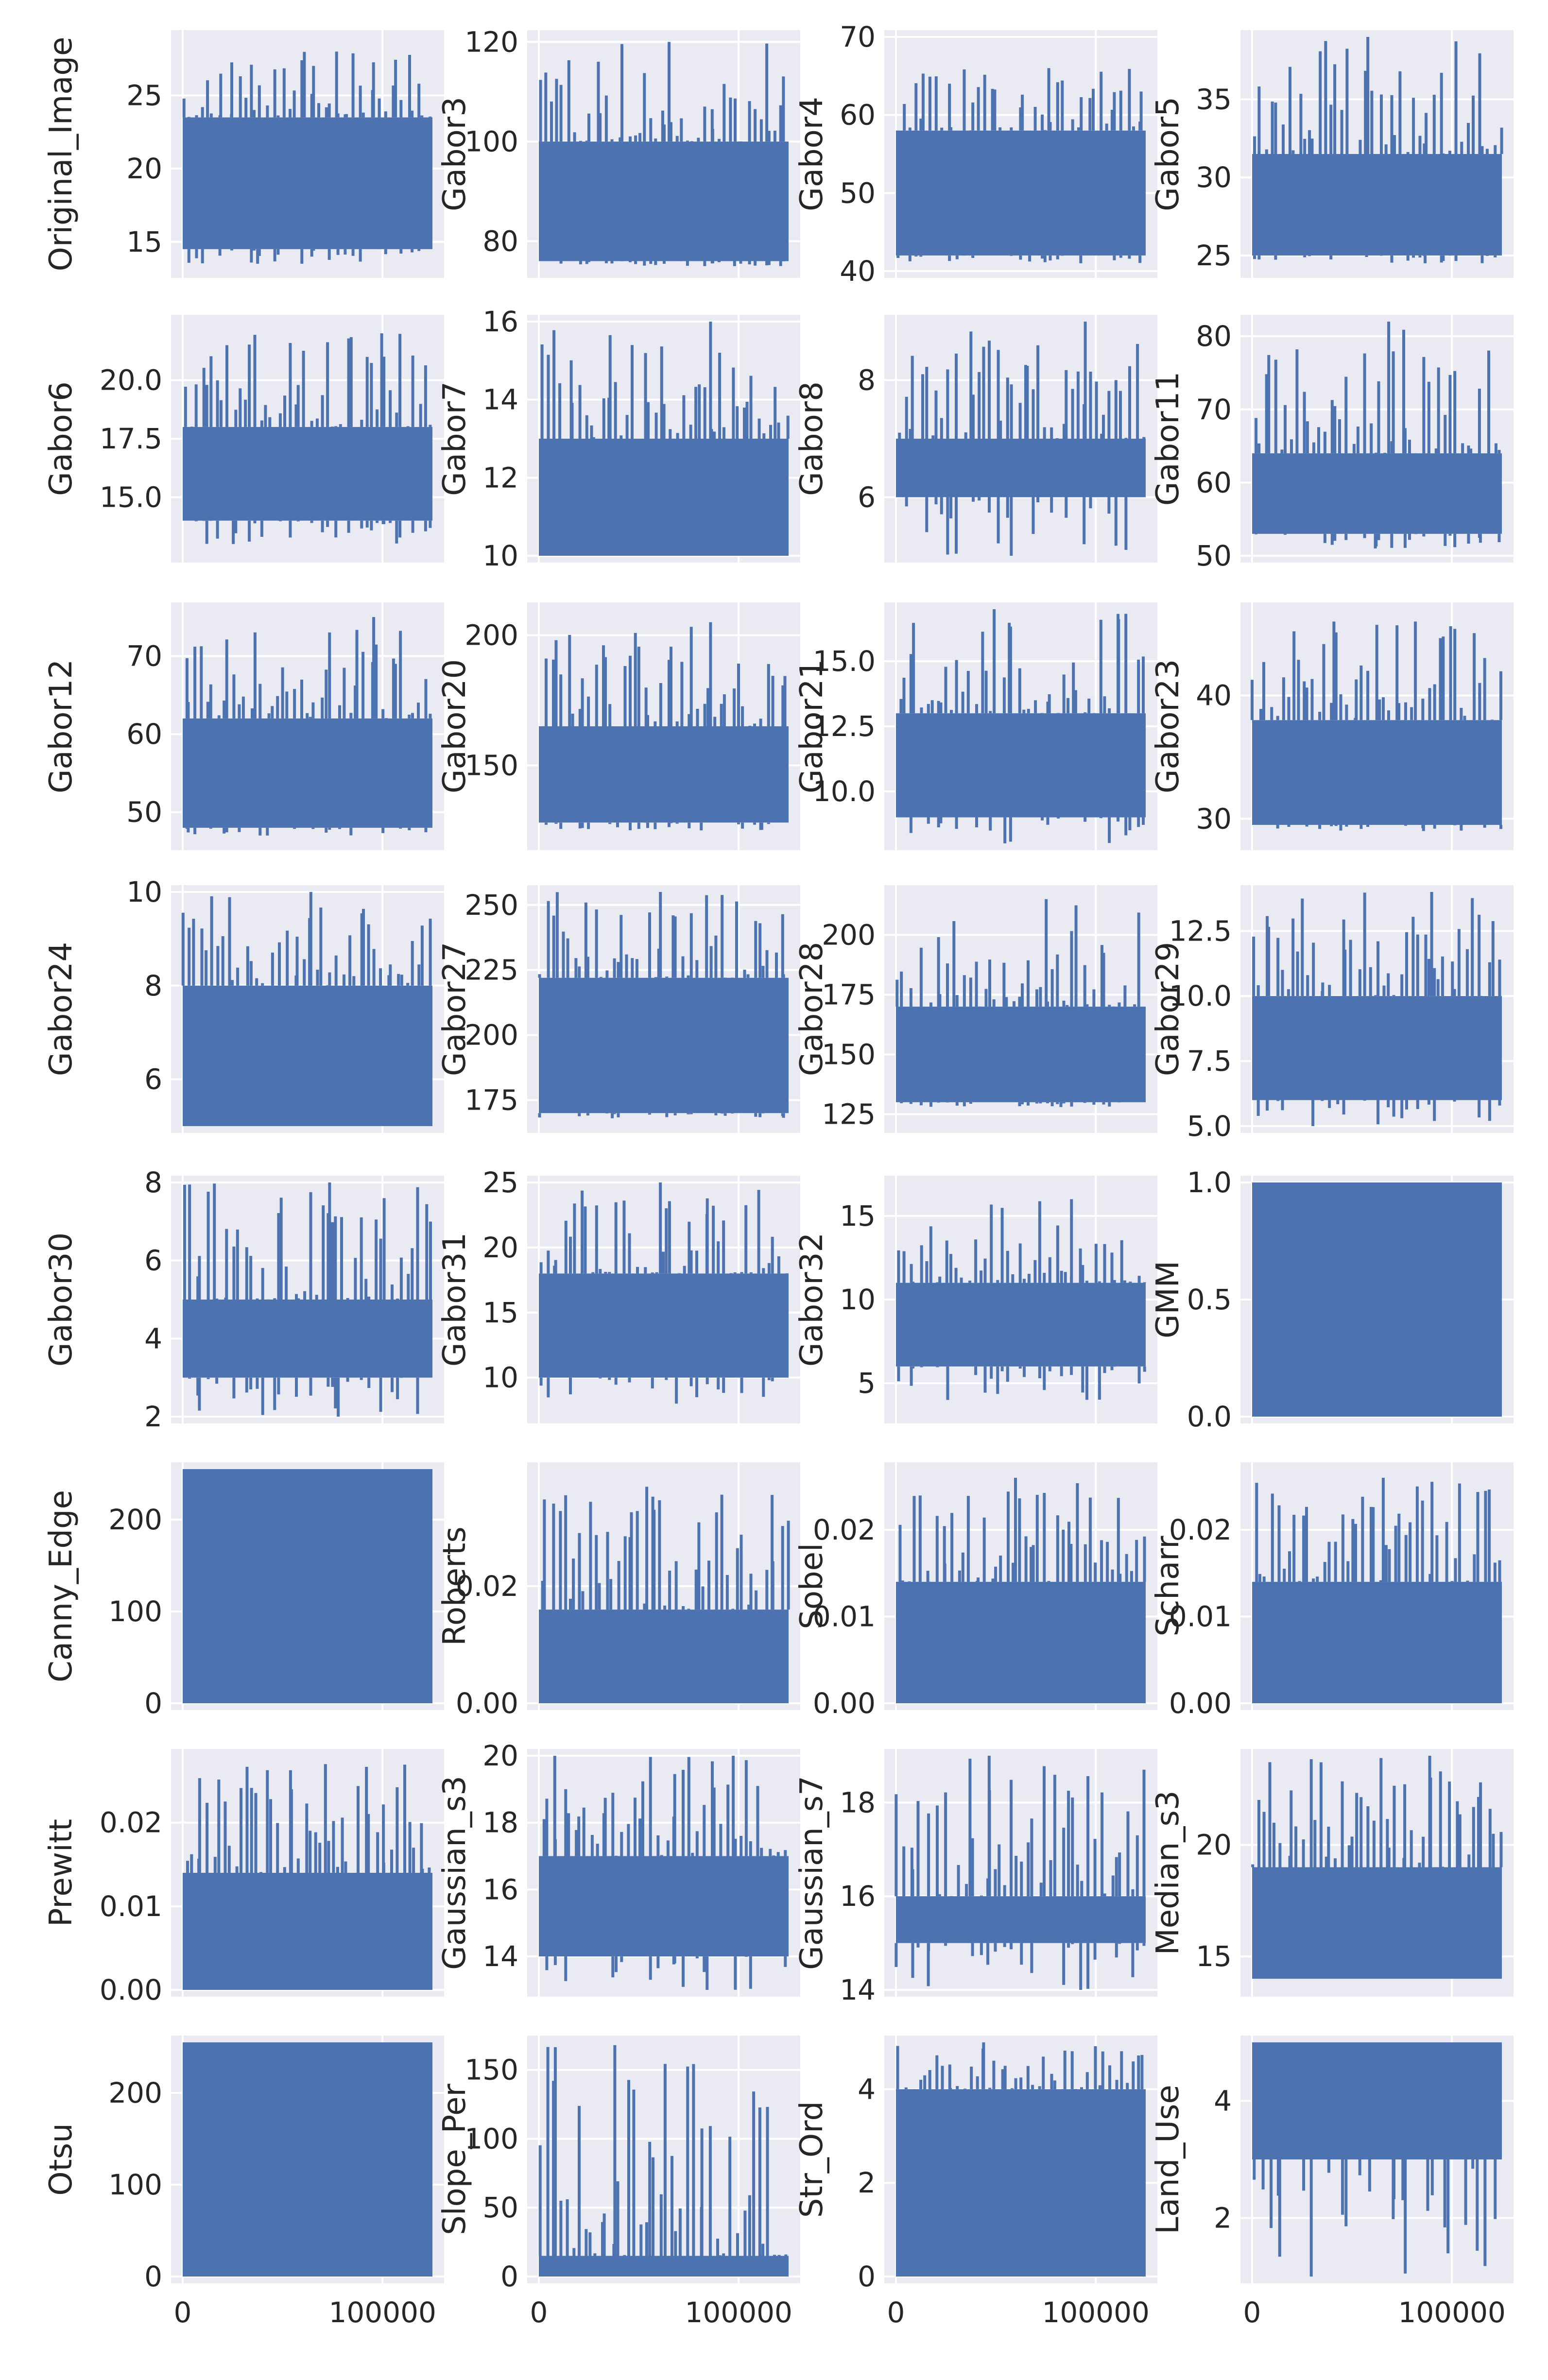 The image size is (1548, 2380). What do you see at coordinates (244, 1591) in the screenshot?
I see `panel-canny-edge: 0 100 200 Canny_Edge` at bounding box center [244, 1591].